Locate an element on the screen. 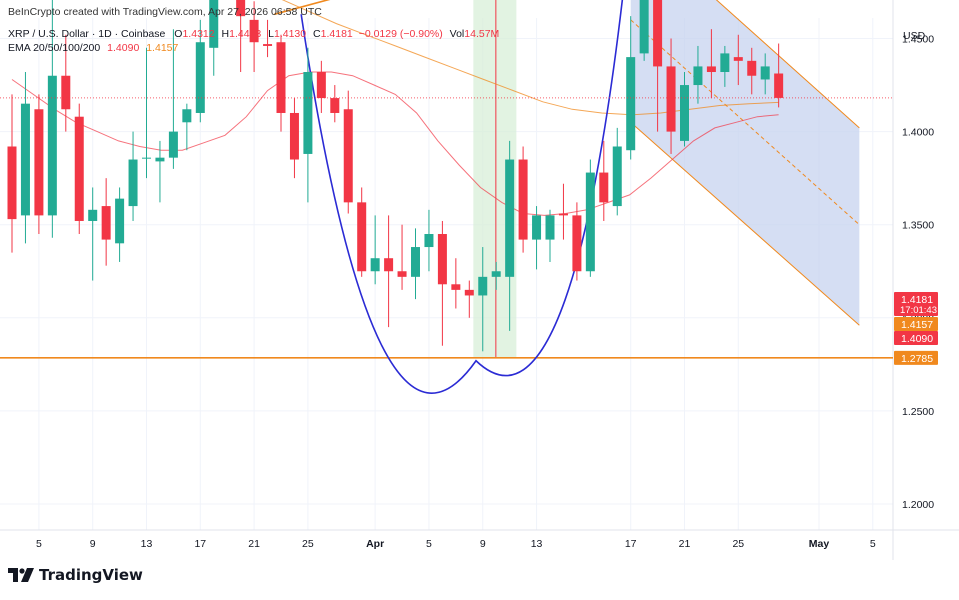  high-value: 1.4473 is located at coordinates (245, 34).